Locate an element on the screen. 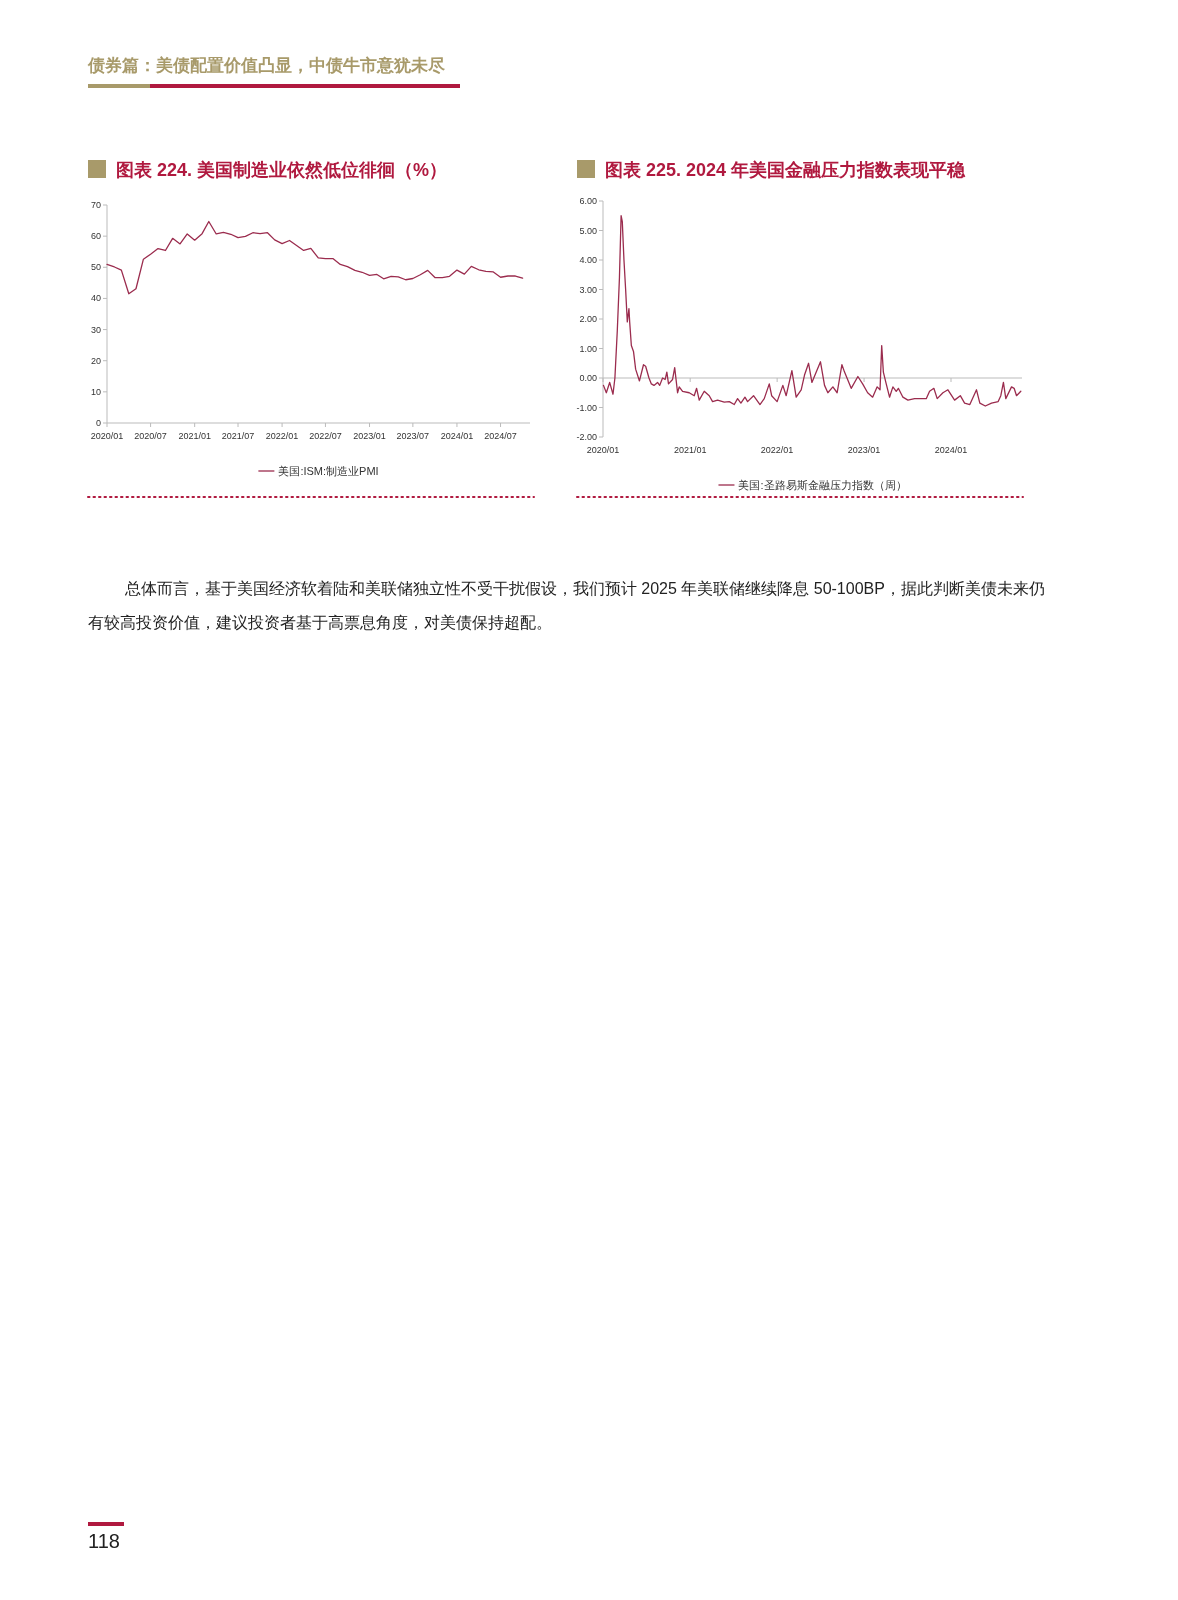 Image resolution: width=1178 pixels, height=1600 pixels. y-tick-label: 70 is located at coordinates (95, 205).